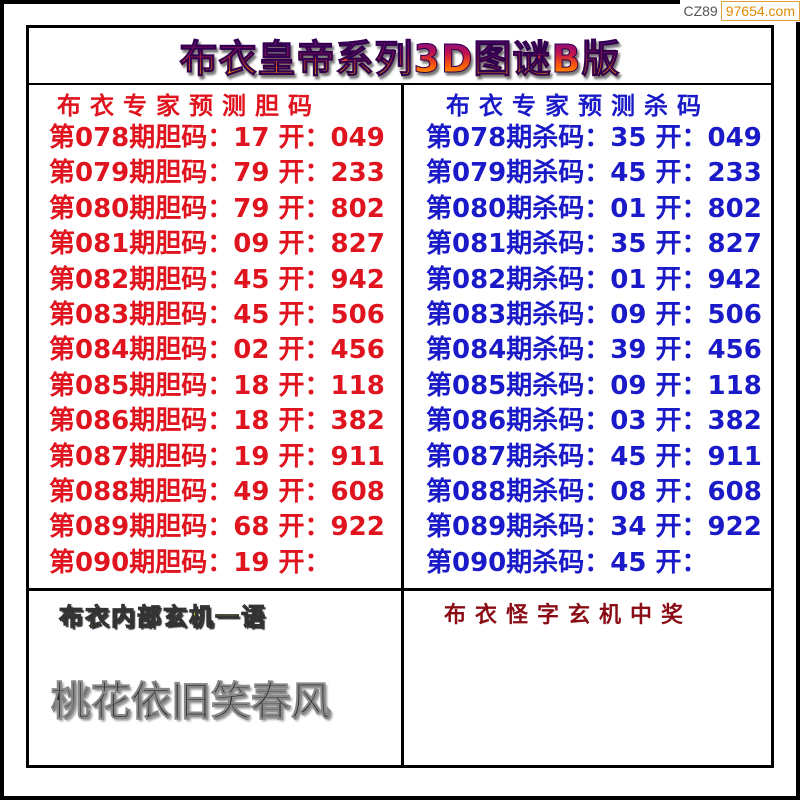 This screenshot has height=800, width=800. What do you see at coordinates (189, 105) in the screenshot?
I see `dan-header: 布衣专家预测胆码` at bounding box center [189, 105].